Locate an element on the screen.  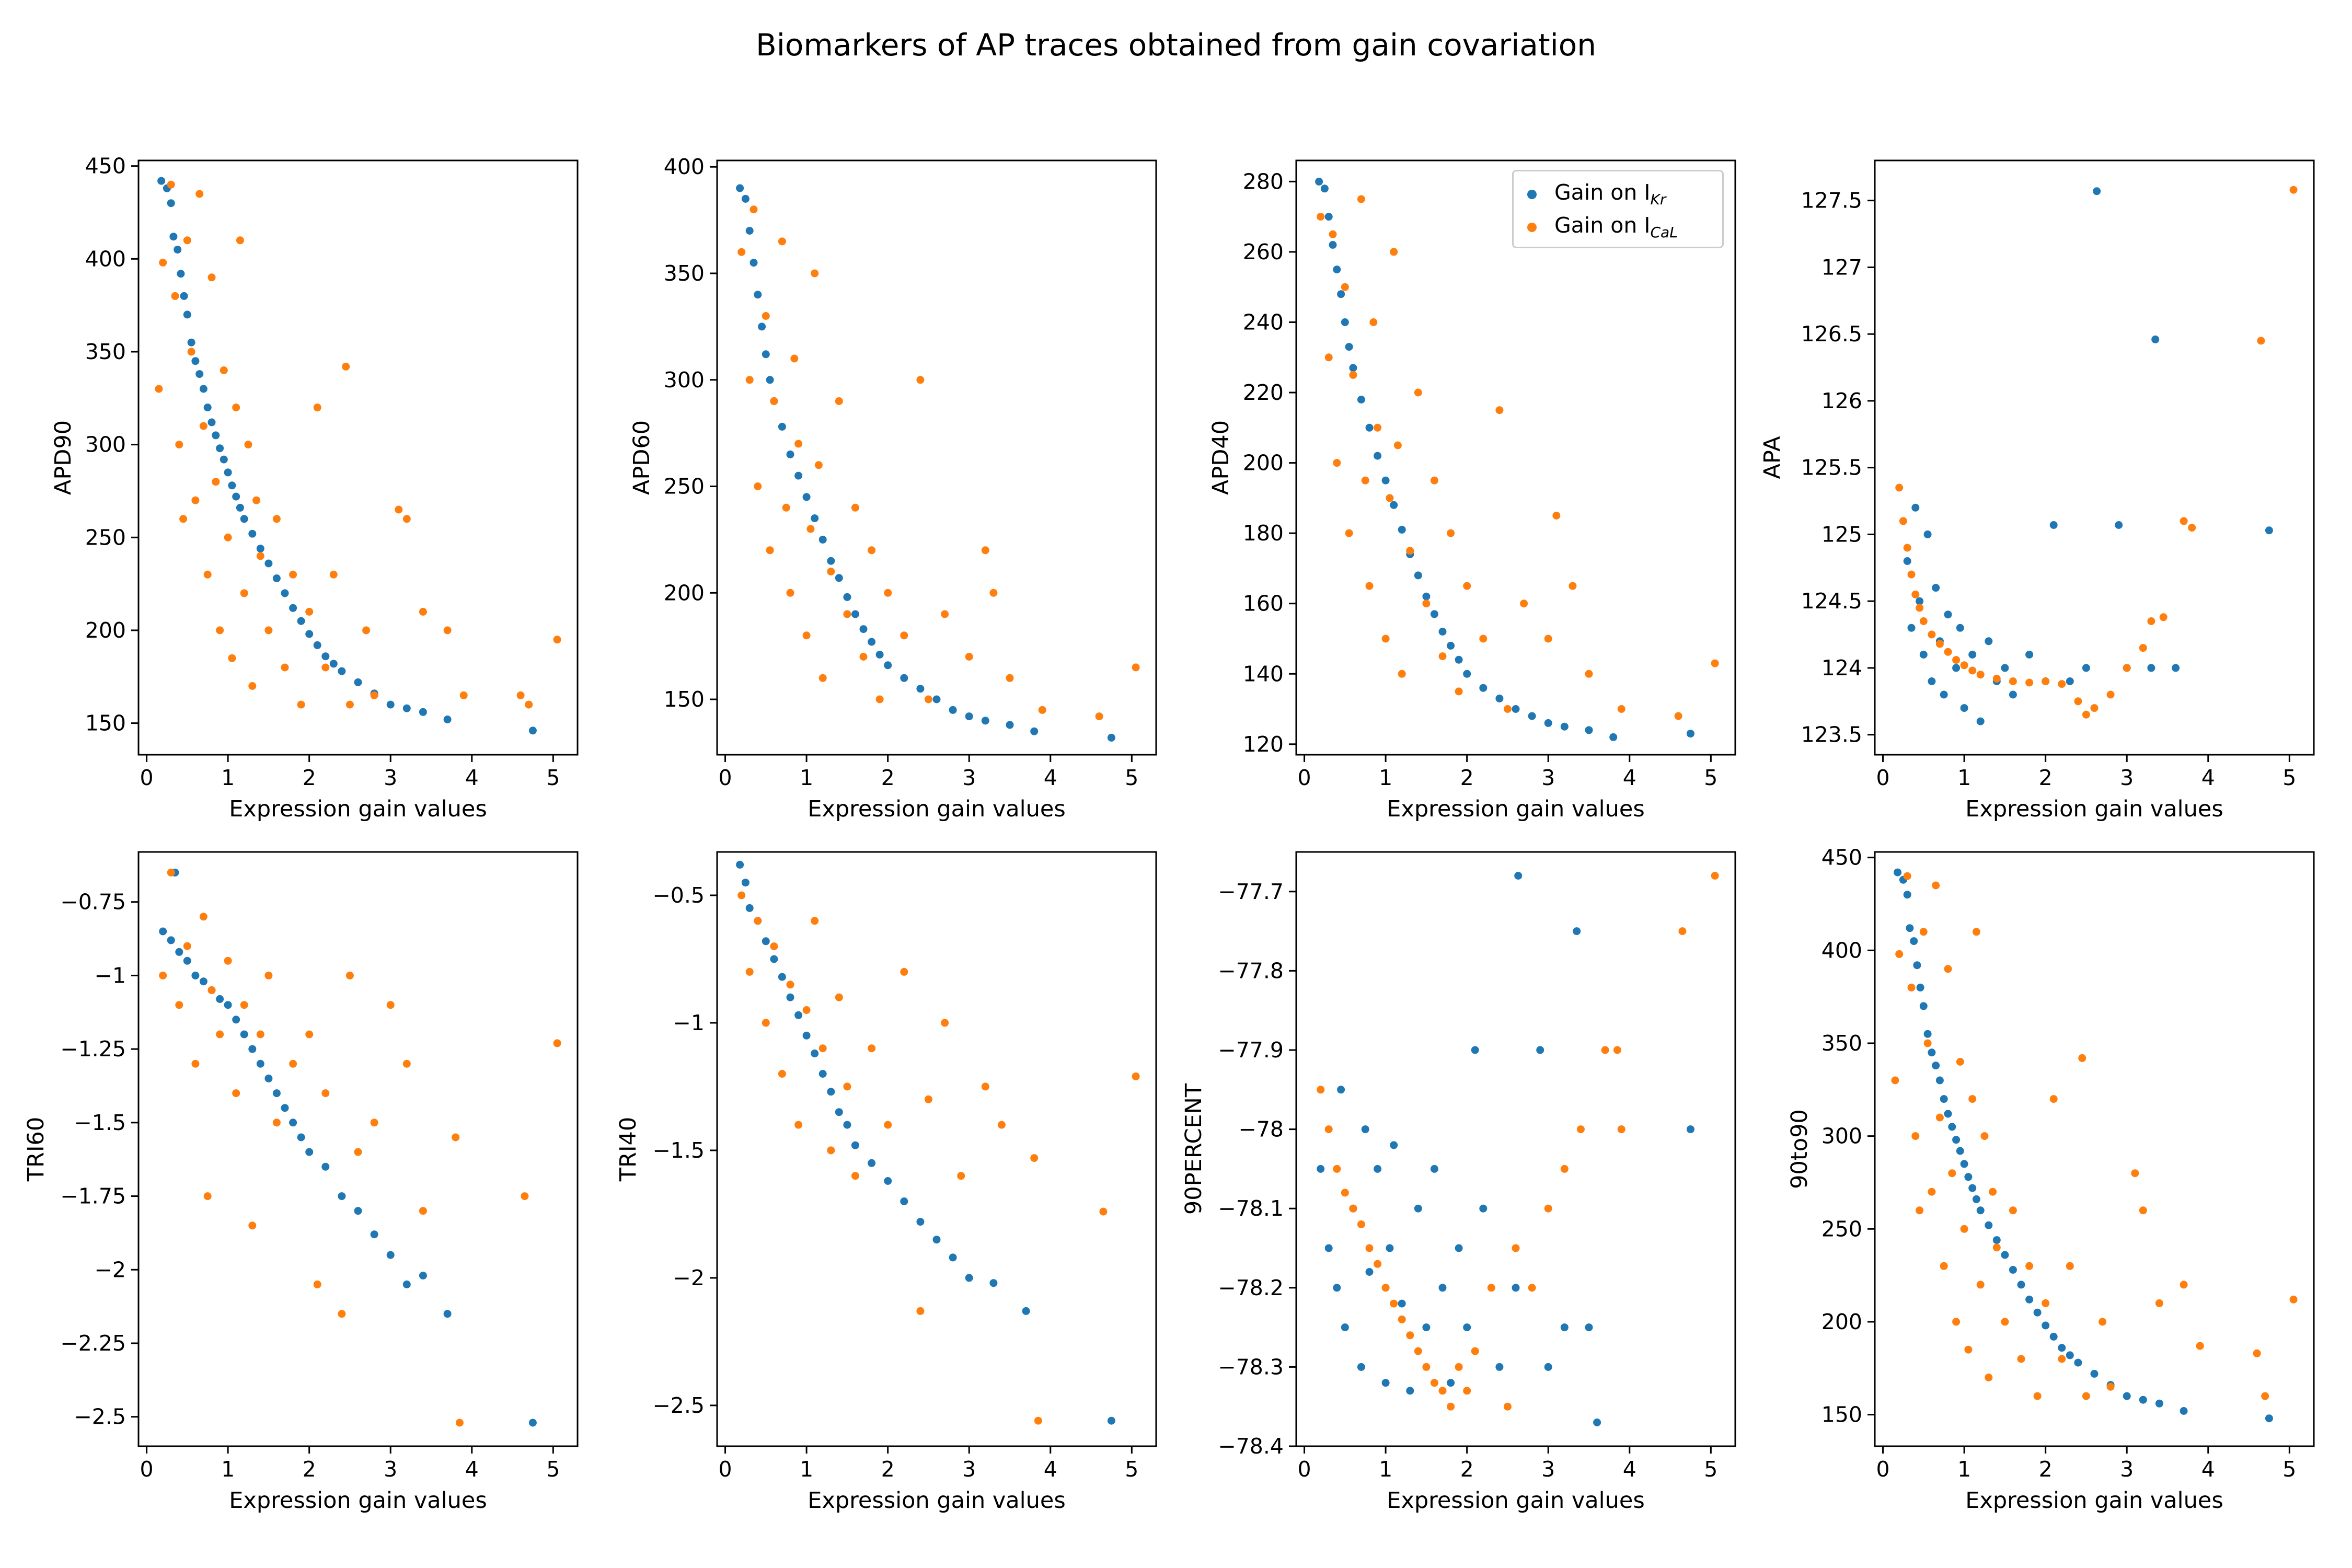
x-tick-label: 2 is located at coordinates (2046, 777).